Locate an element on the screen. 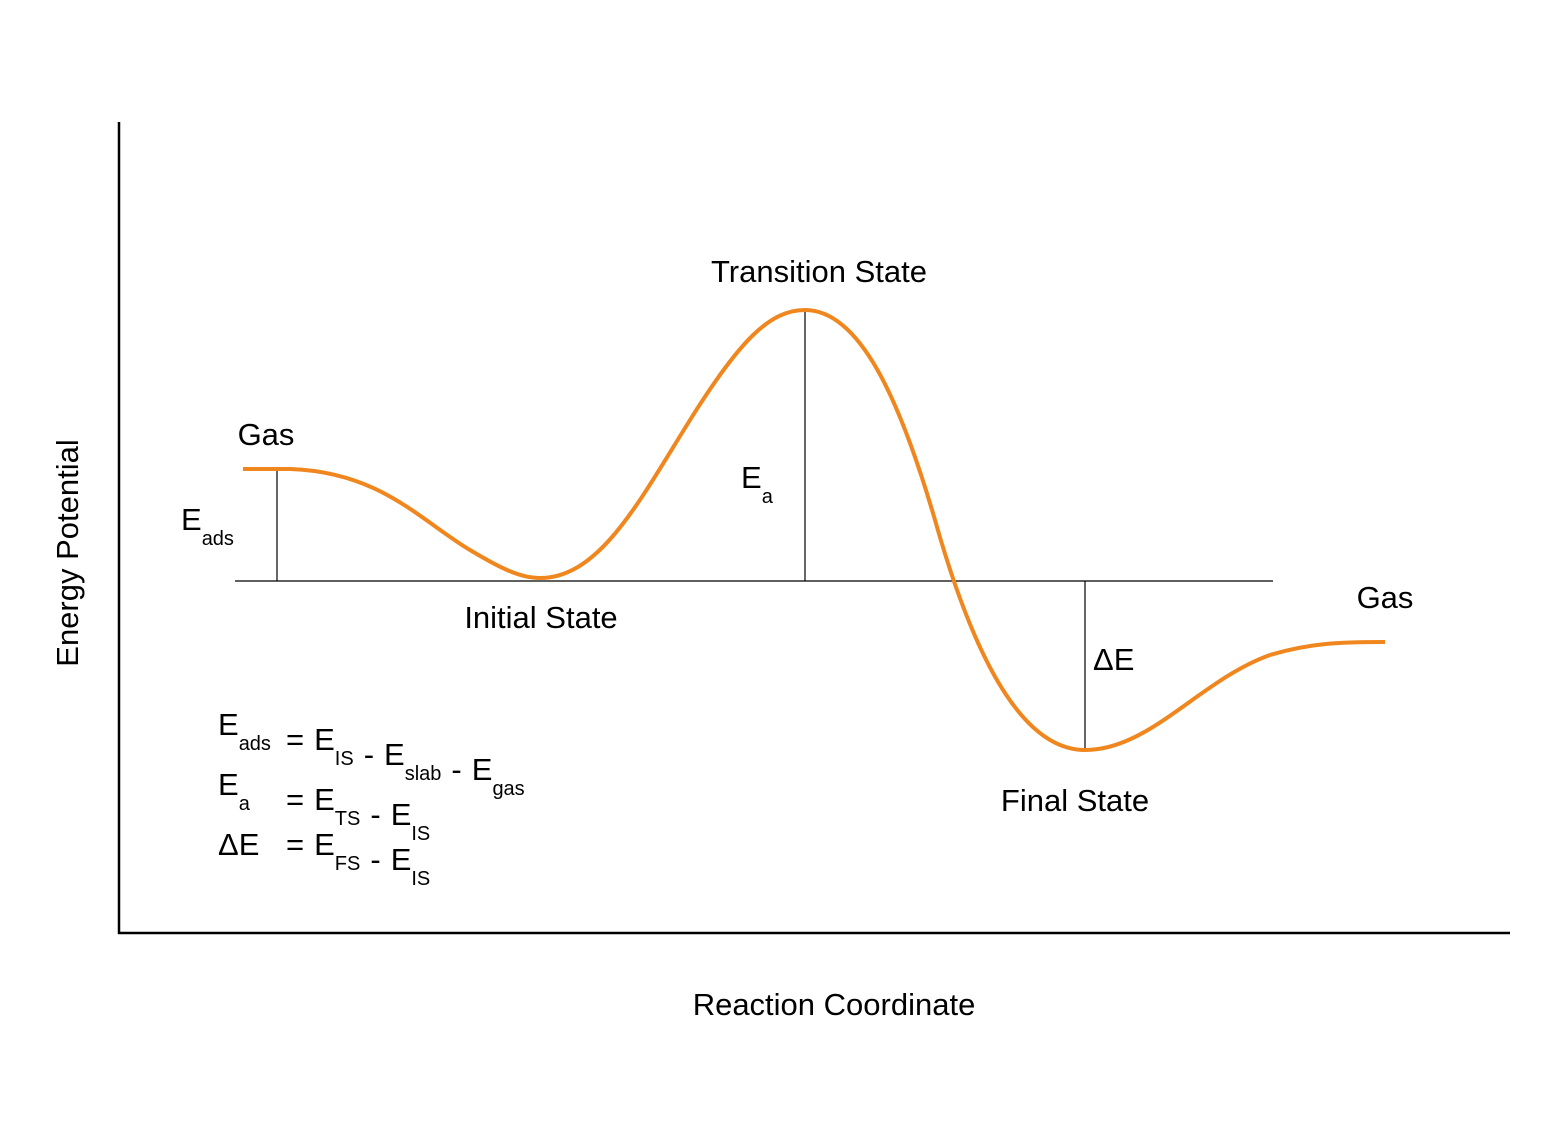 This screenshot has width=1548, height=1130. equation: ΔE = EFS - EIS is located at coordinates (324, 858).